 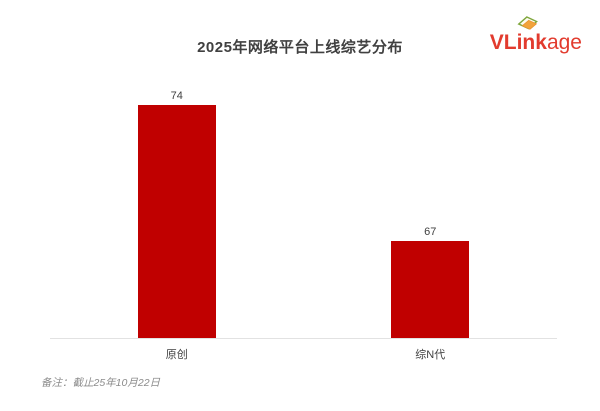 I want to click on x-axis-line, so click(x=303, y=338).